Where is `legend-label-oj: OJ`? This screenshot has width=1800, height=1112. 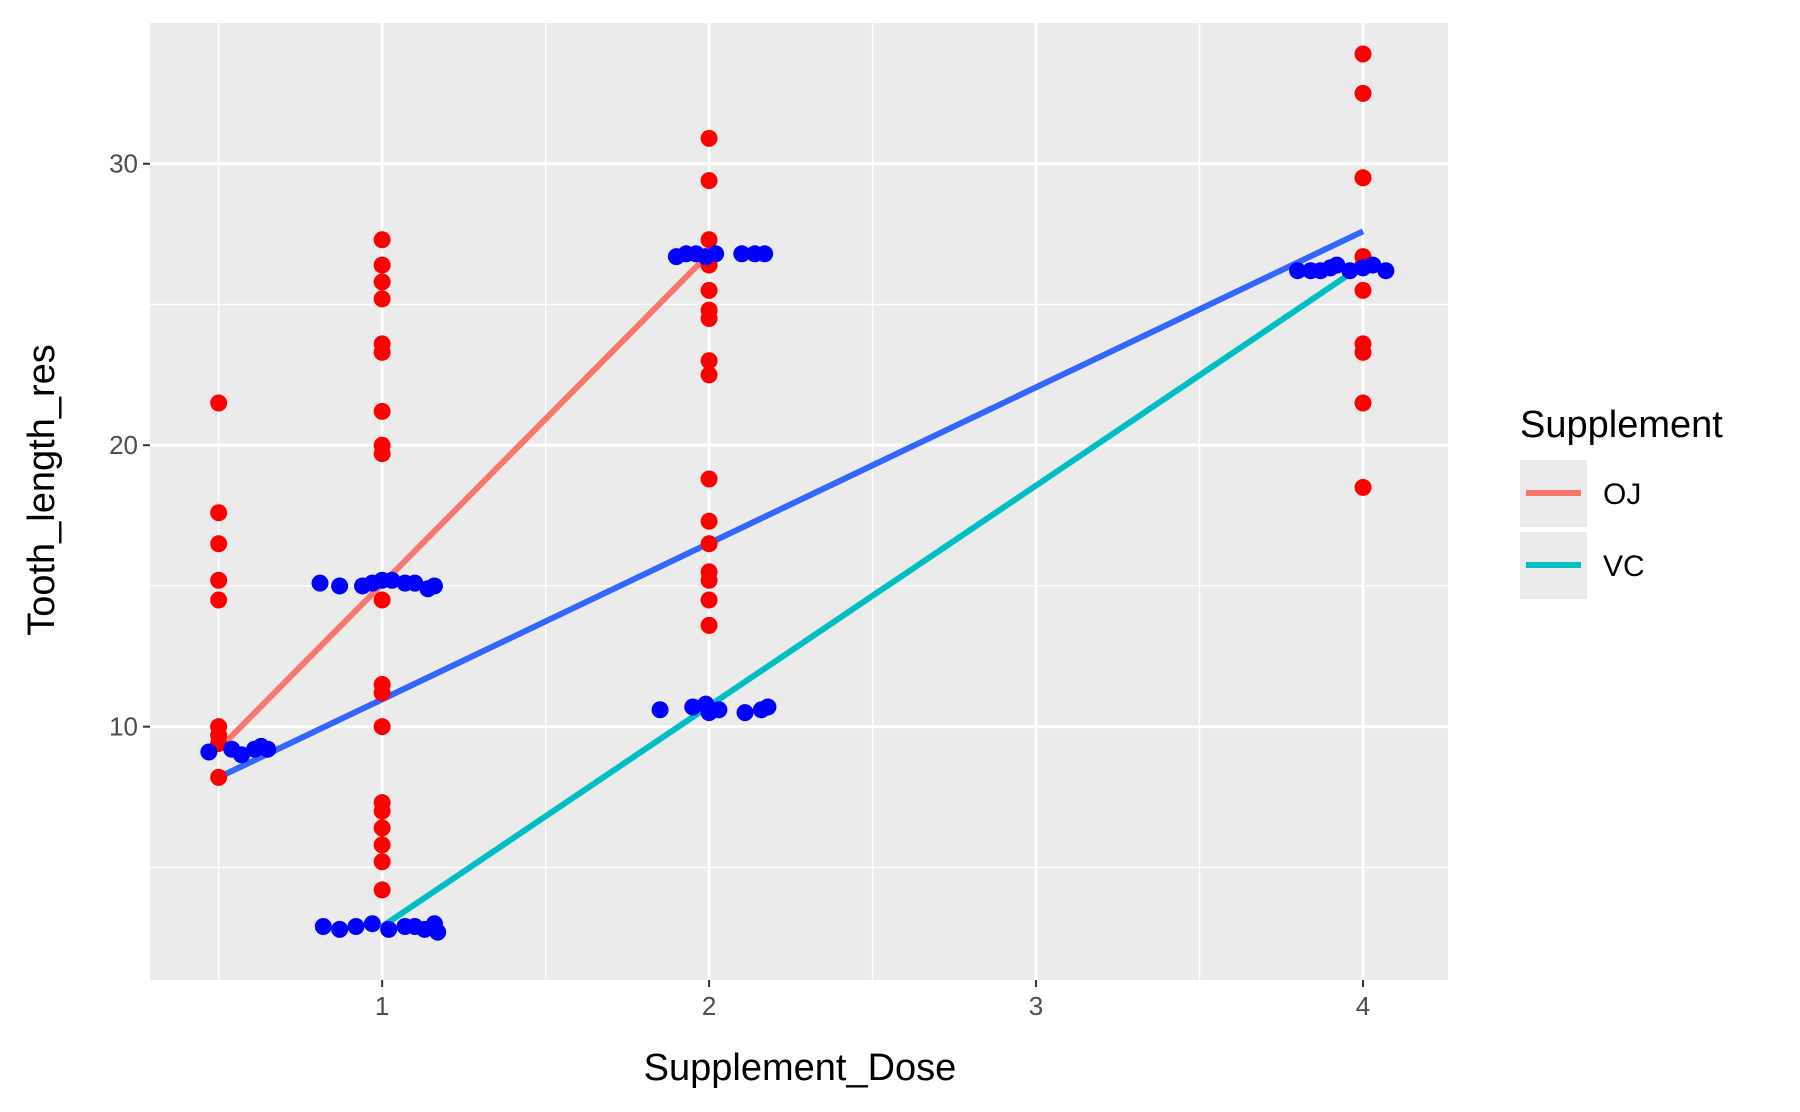 legend-label-oj: OJ is located at coordinates (1622, 494).